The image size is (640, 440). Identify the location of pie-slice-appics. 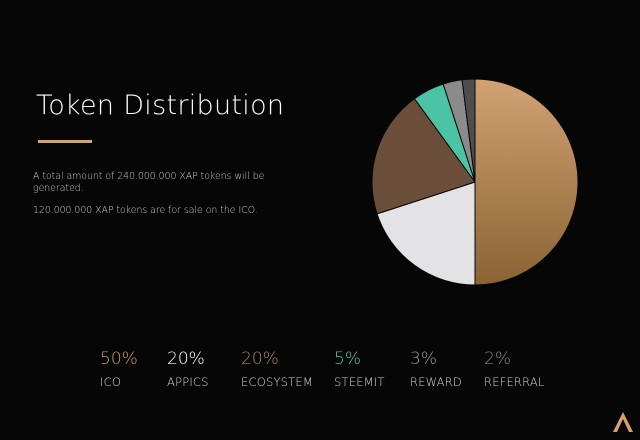
(426, 233).